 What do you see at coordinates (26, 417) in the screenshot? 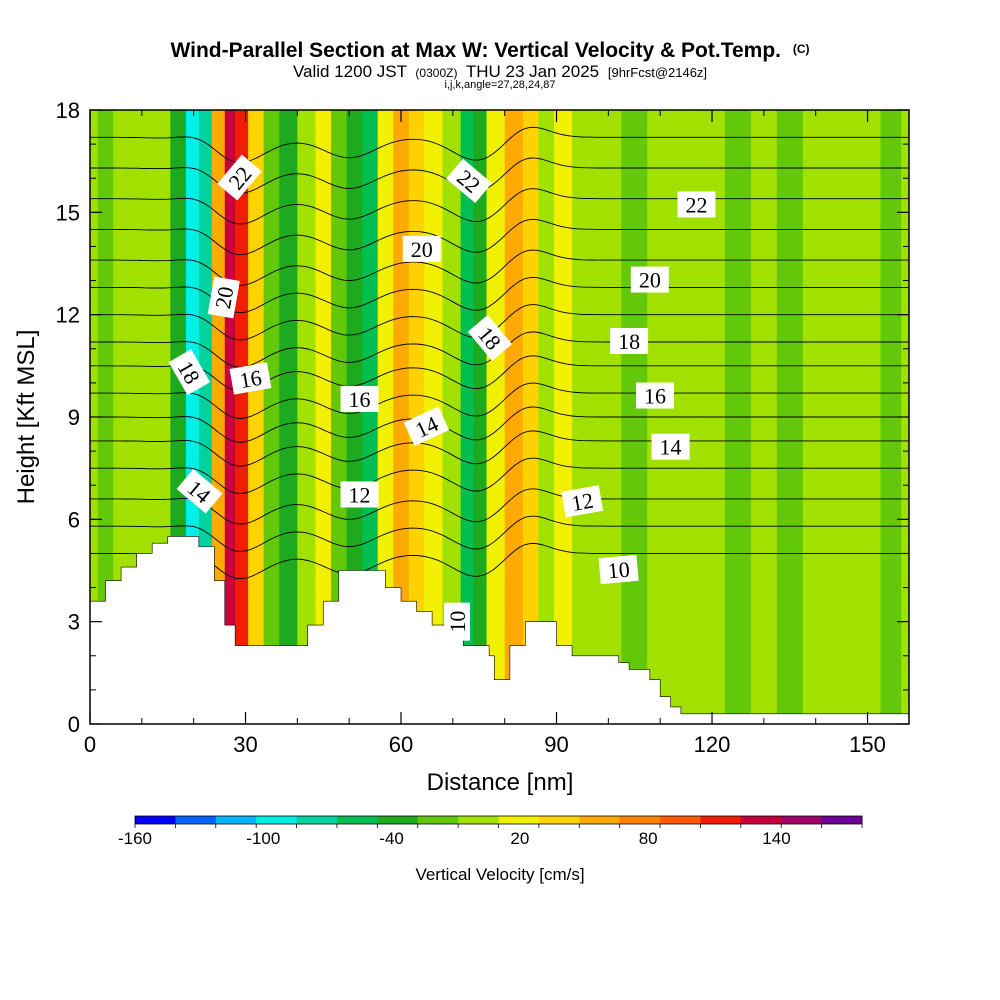
I see `y-axis-title: Height [Kft MSL]` at bounding box center [26, 417].